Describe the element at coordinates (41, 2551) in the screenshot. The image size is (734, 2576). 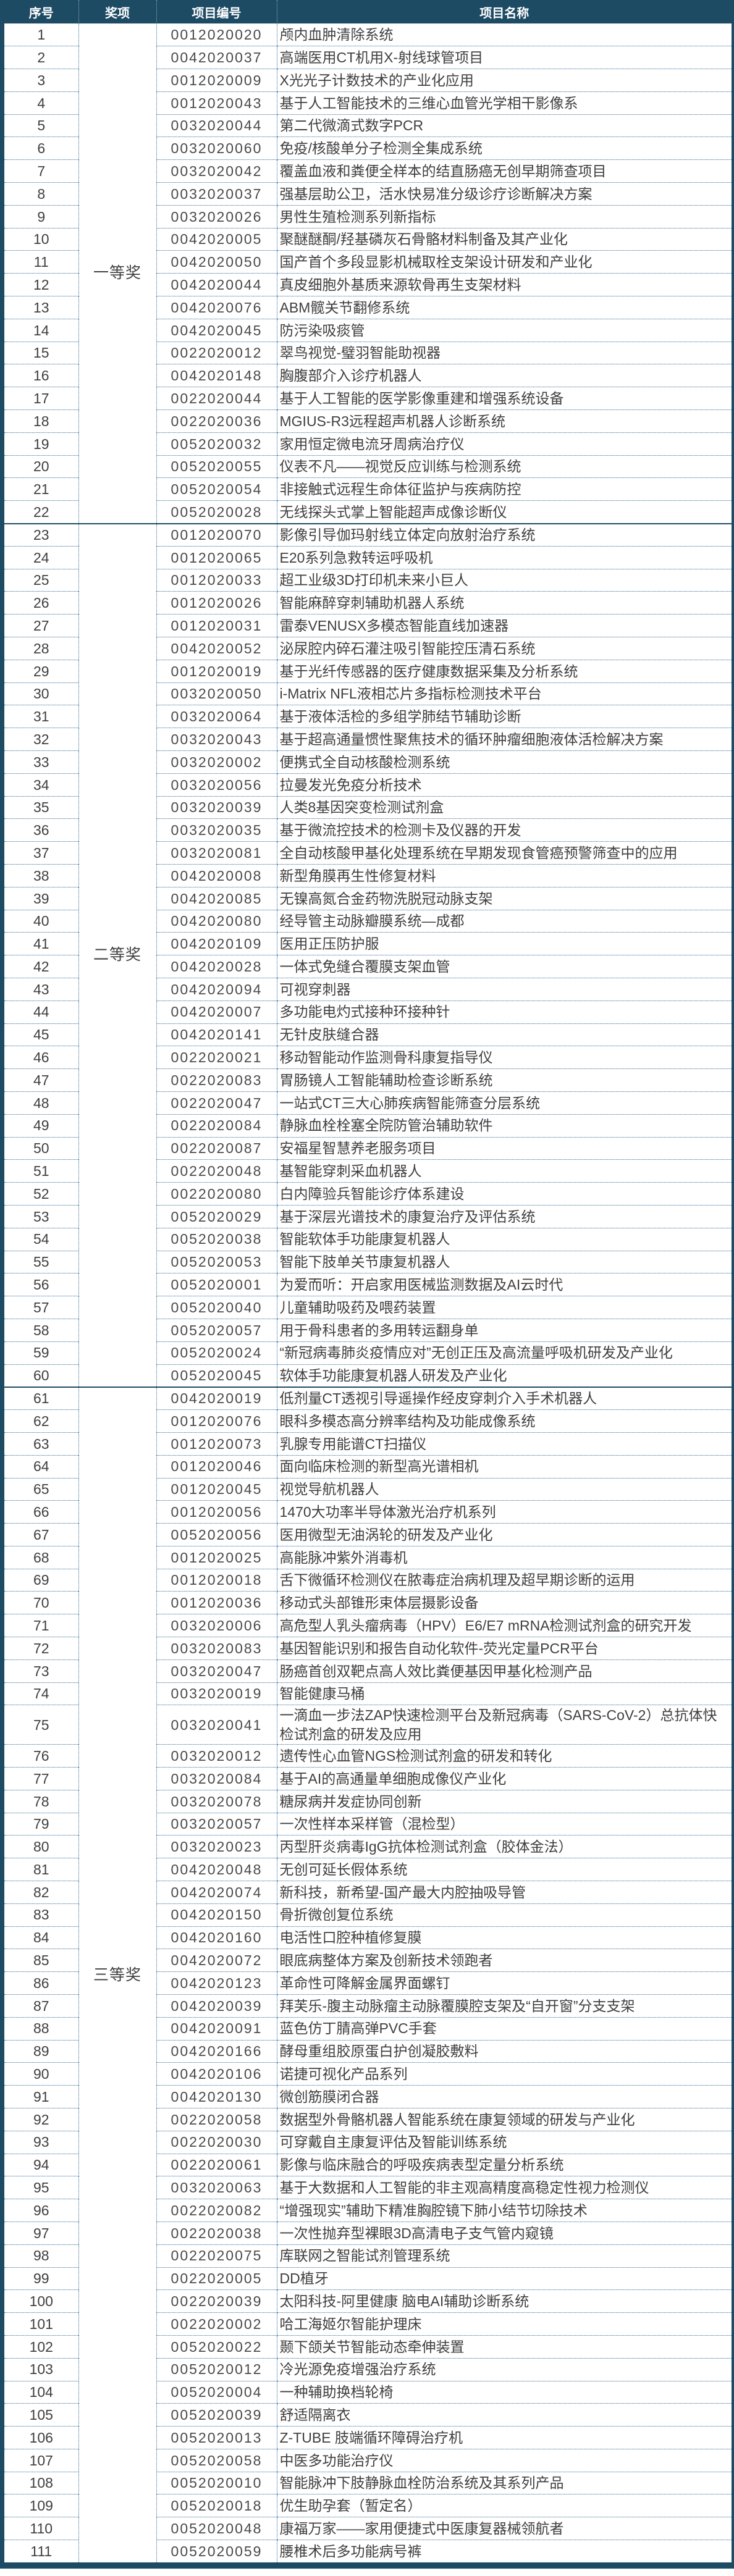
I see `row-index-cell: 111` at that location.